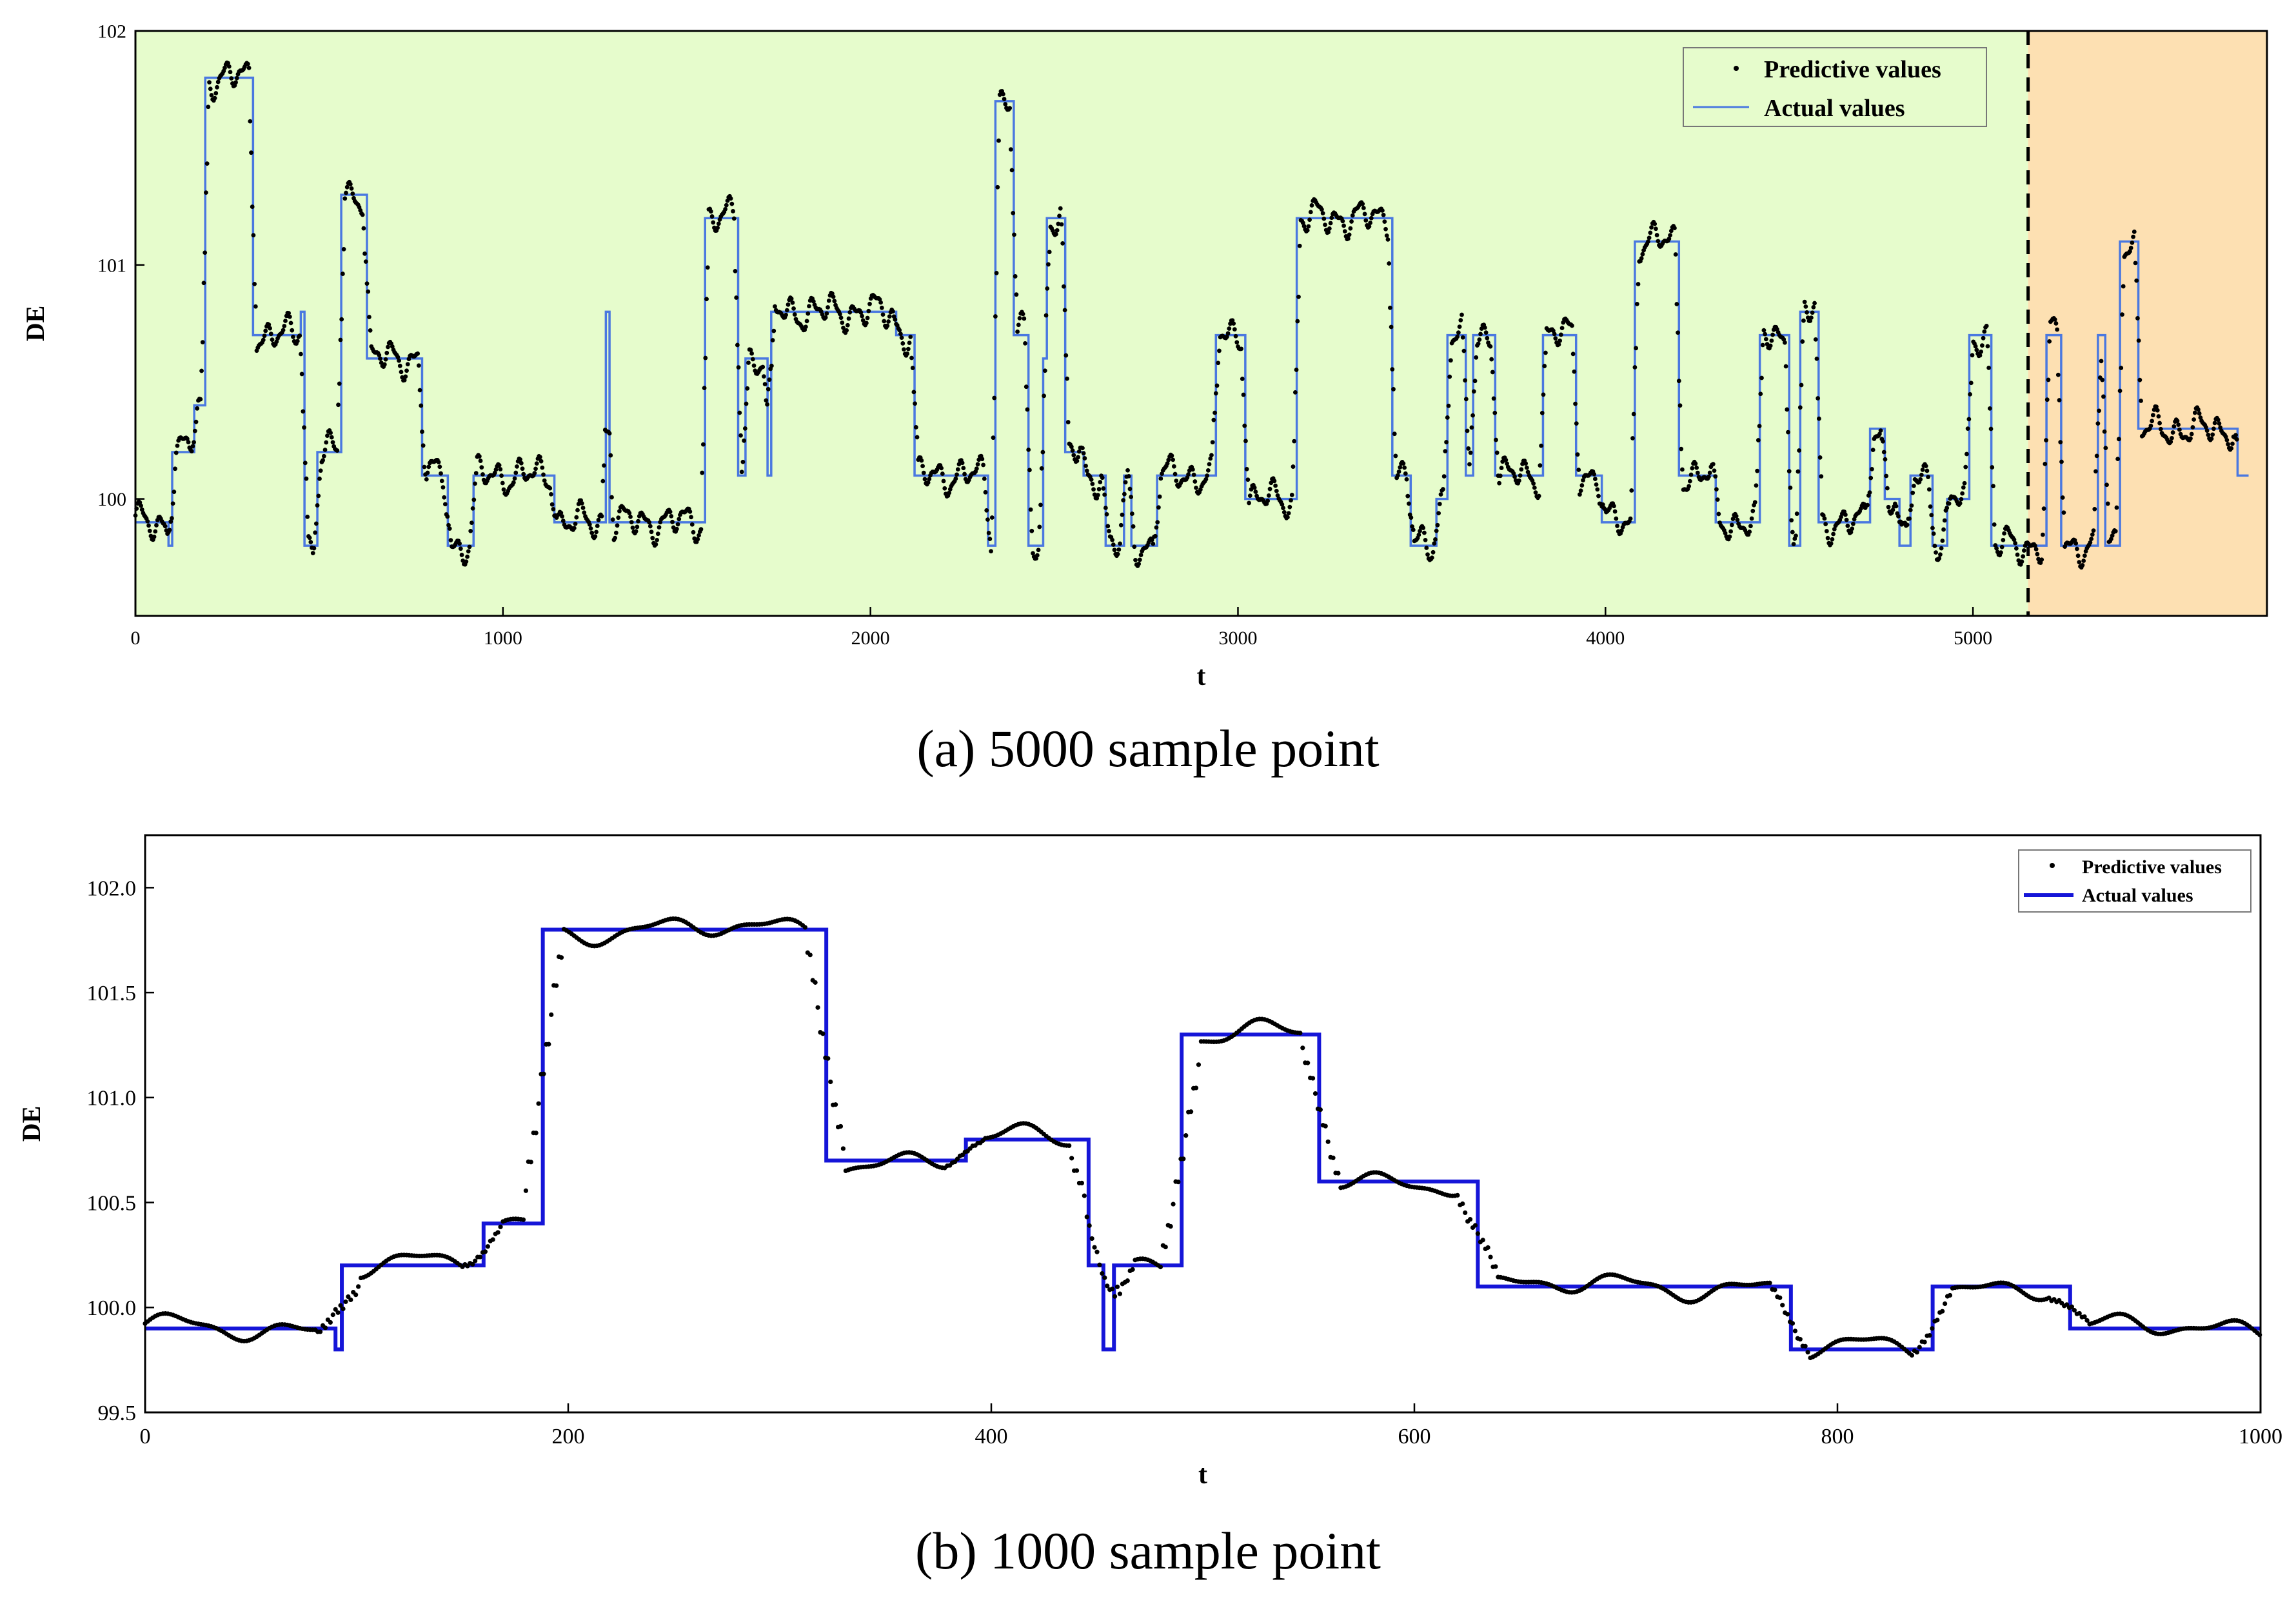  I want to click on x-axis-ticks: 0 1000 2000 3000 4000 5000, so click(1061, 628).